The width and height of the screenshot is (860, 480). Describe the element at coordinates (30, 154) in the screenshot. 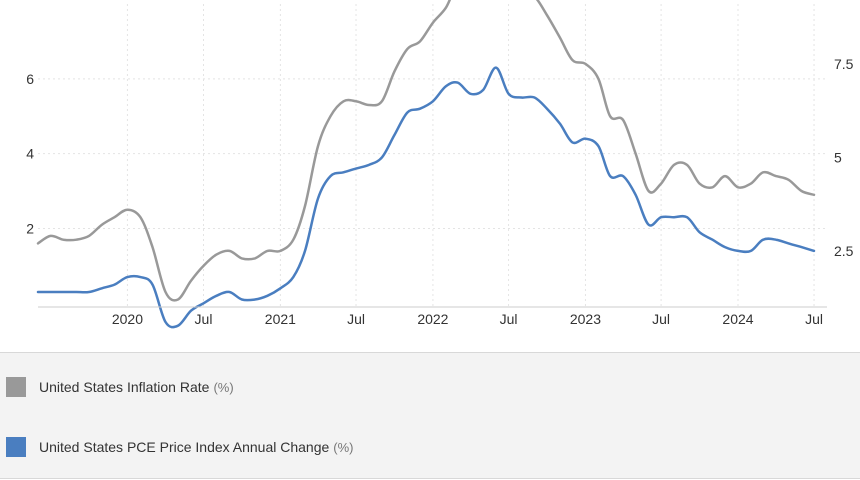

I see `y-left-tick-label: 4` at that location.